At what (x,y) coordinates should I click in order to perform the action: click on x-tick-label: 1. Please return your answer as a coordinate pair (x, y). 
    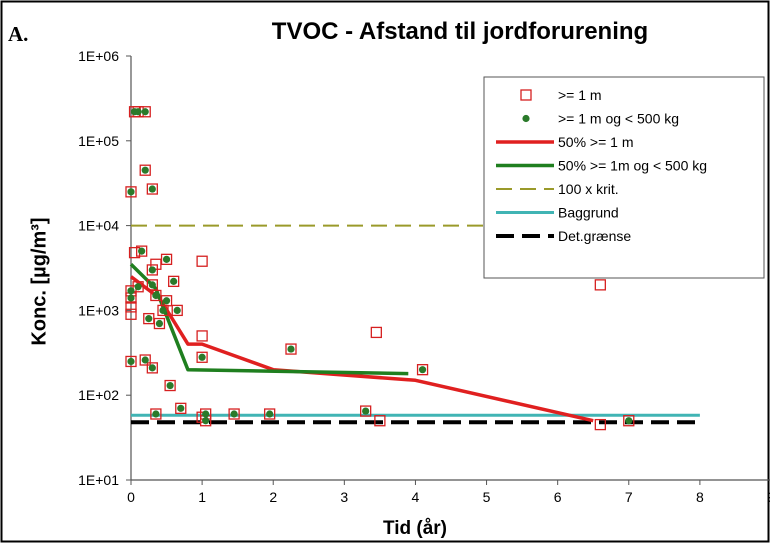
    Looking at the image, I should click on (202, 497).